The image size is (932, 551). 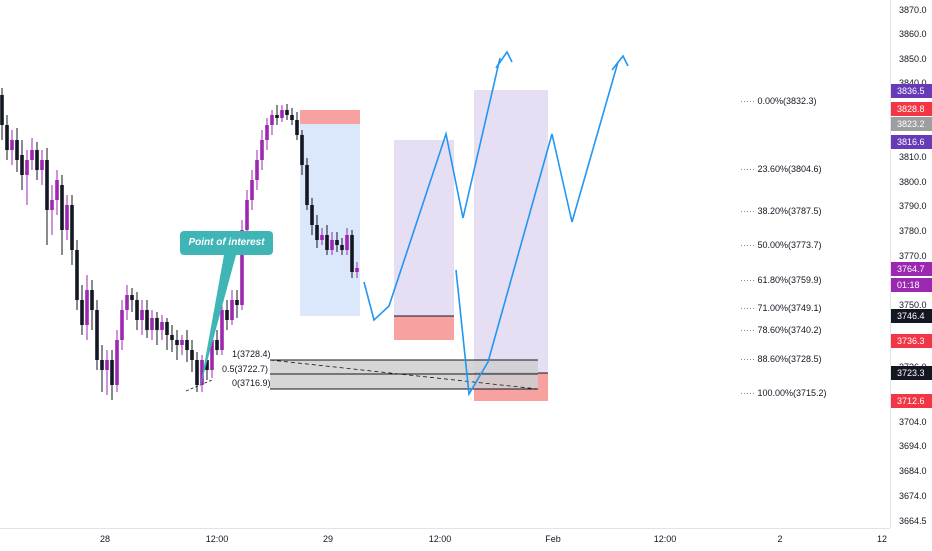 I want to click on short-position-stop-zone, so click(x=330, y=117).